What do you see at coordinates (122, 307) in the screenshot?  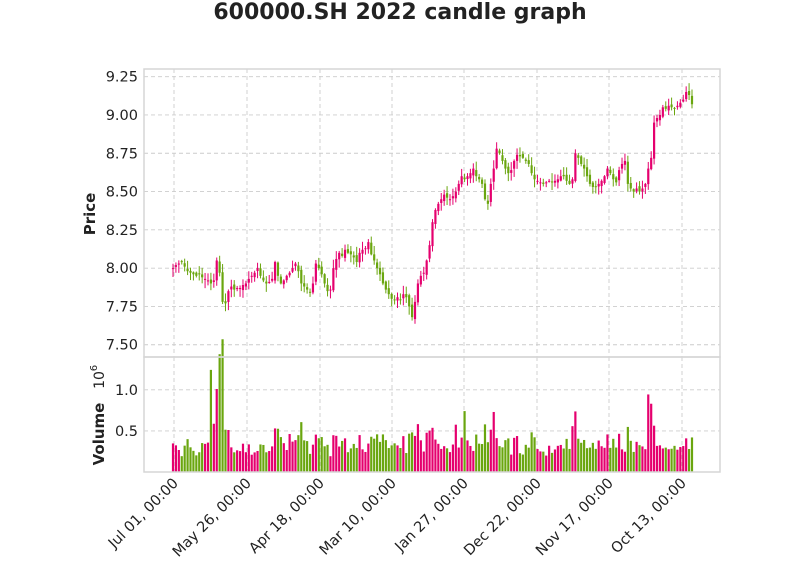 I see `price-tick-label: 7.75` at bounding box center [122, 307].